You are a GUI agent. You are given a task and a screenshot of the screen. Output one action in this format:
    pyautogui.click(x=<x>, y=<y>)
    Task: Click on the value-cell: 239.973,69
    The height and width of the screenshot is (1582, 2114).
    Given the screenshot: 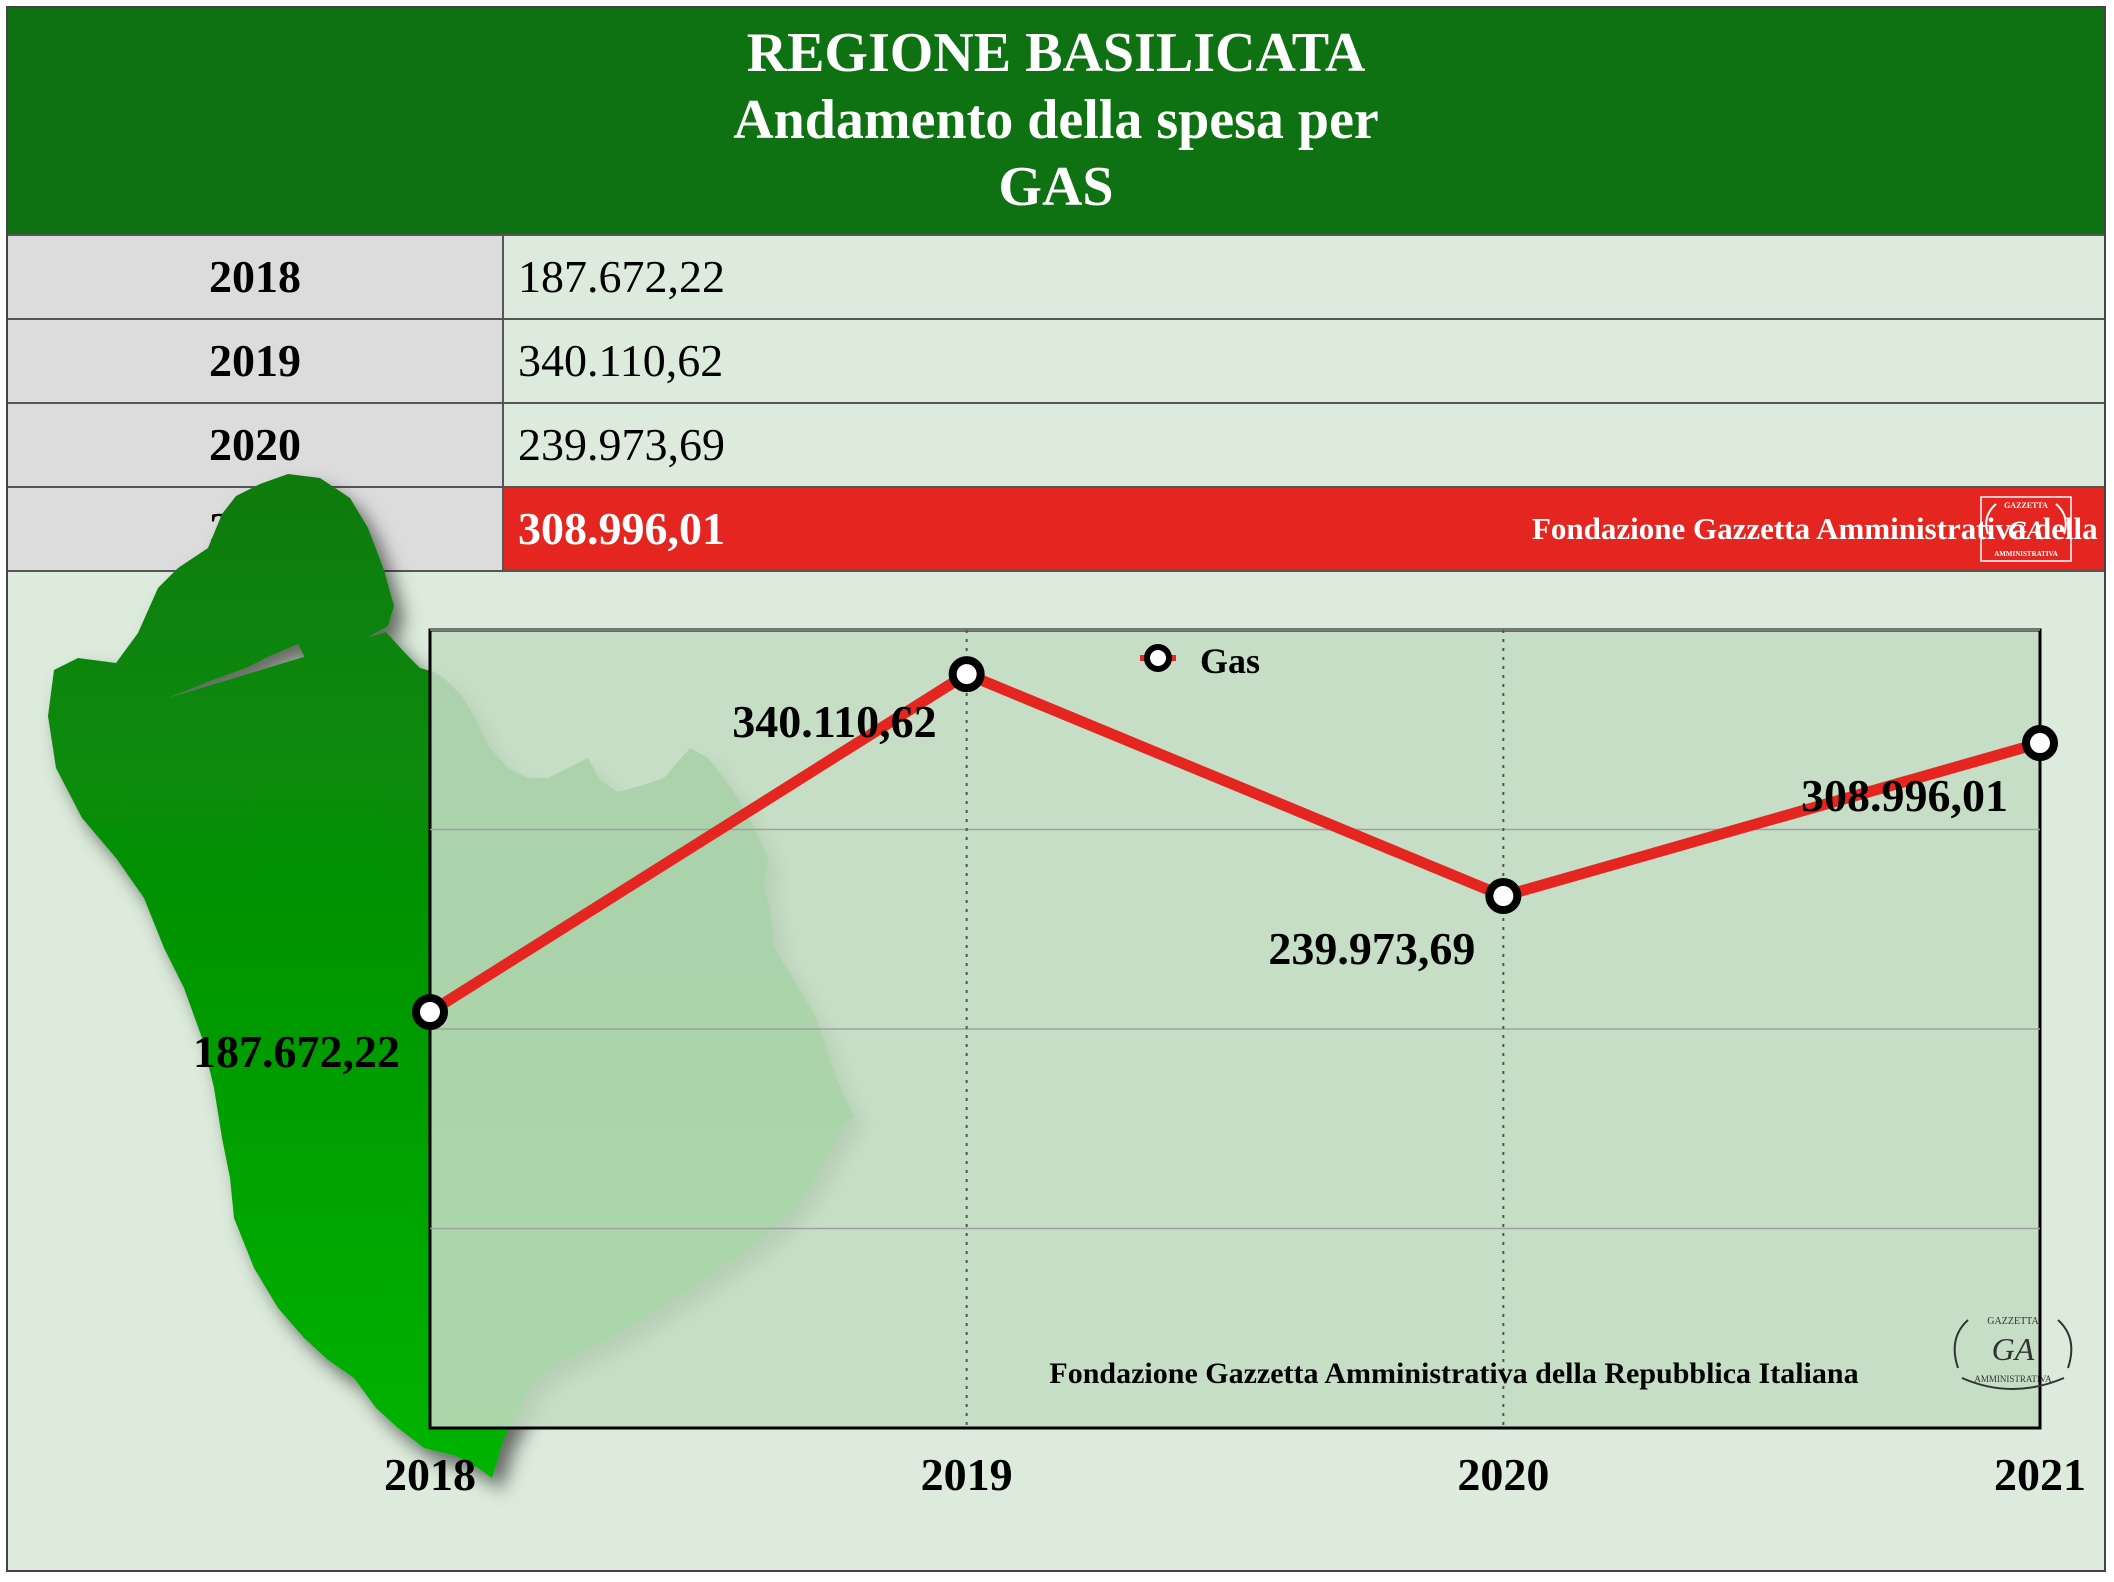 What is the action you would take?
    pyautogui.click(x=1304, y=445)
    